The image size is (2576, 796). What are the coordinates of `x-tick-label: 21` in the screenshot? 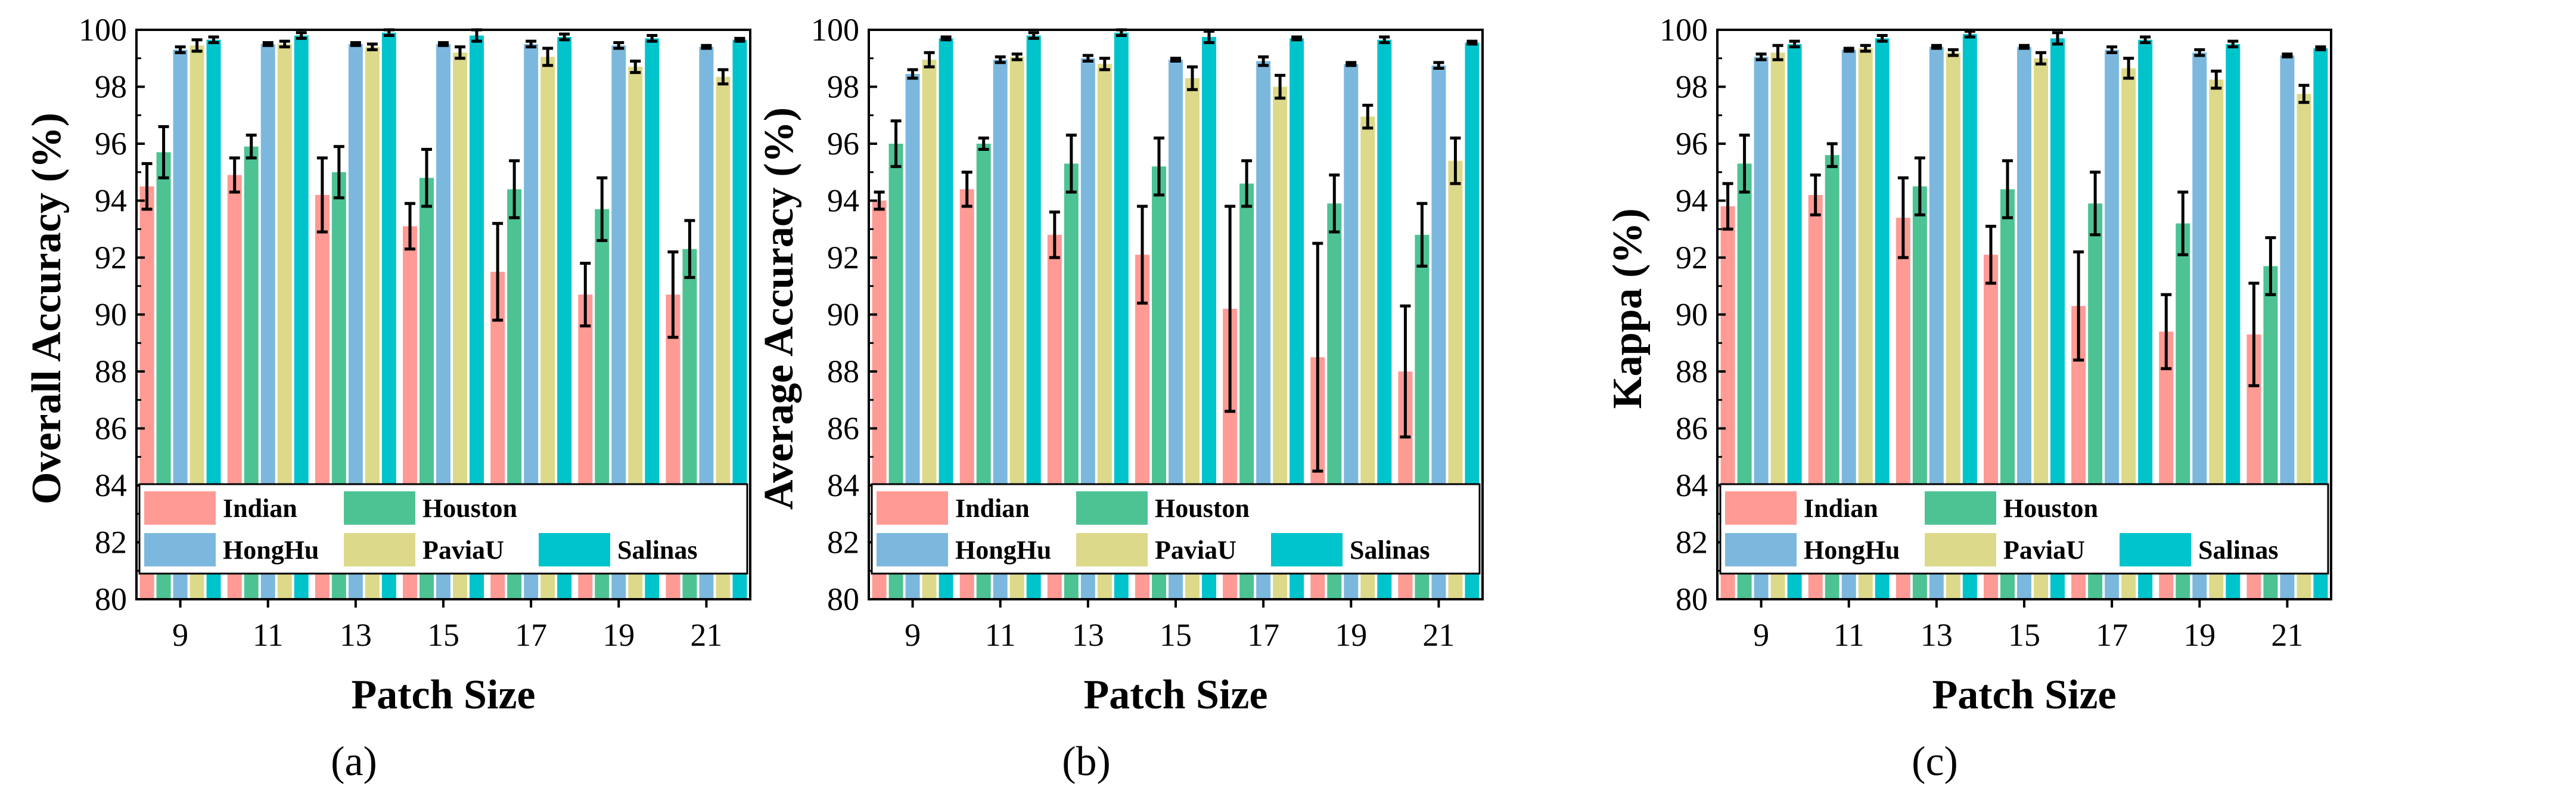 It's located at (706, 635).